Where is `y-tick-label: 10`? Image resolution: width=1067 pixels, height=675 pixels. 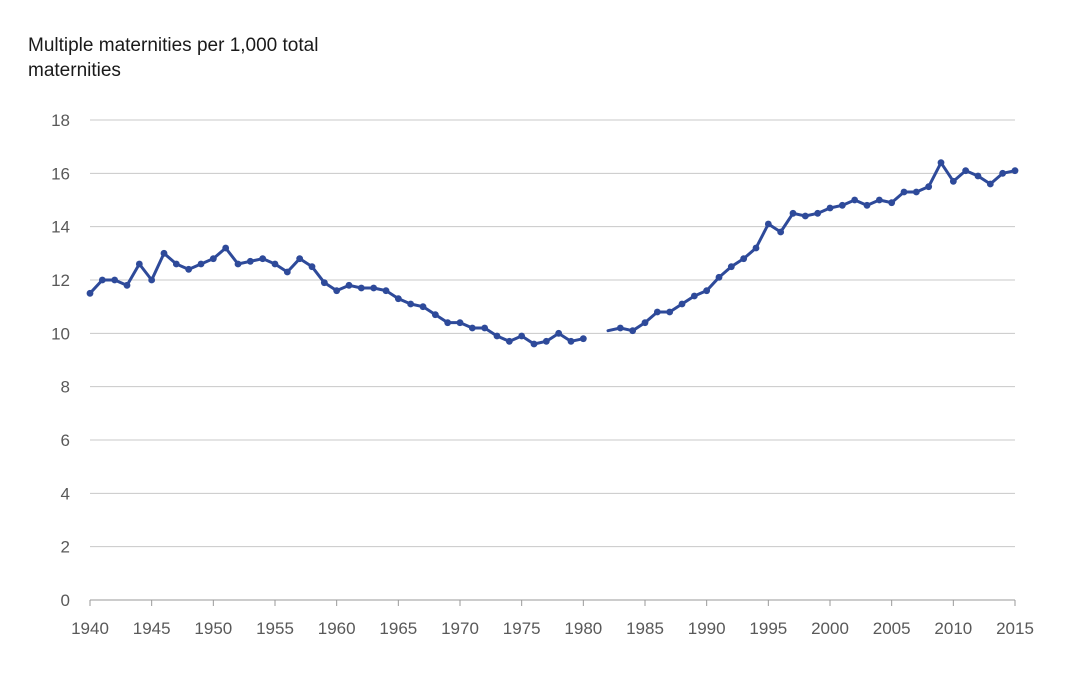
y-tick-label: 10 is located at coordinates (60, 333).